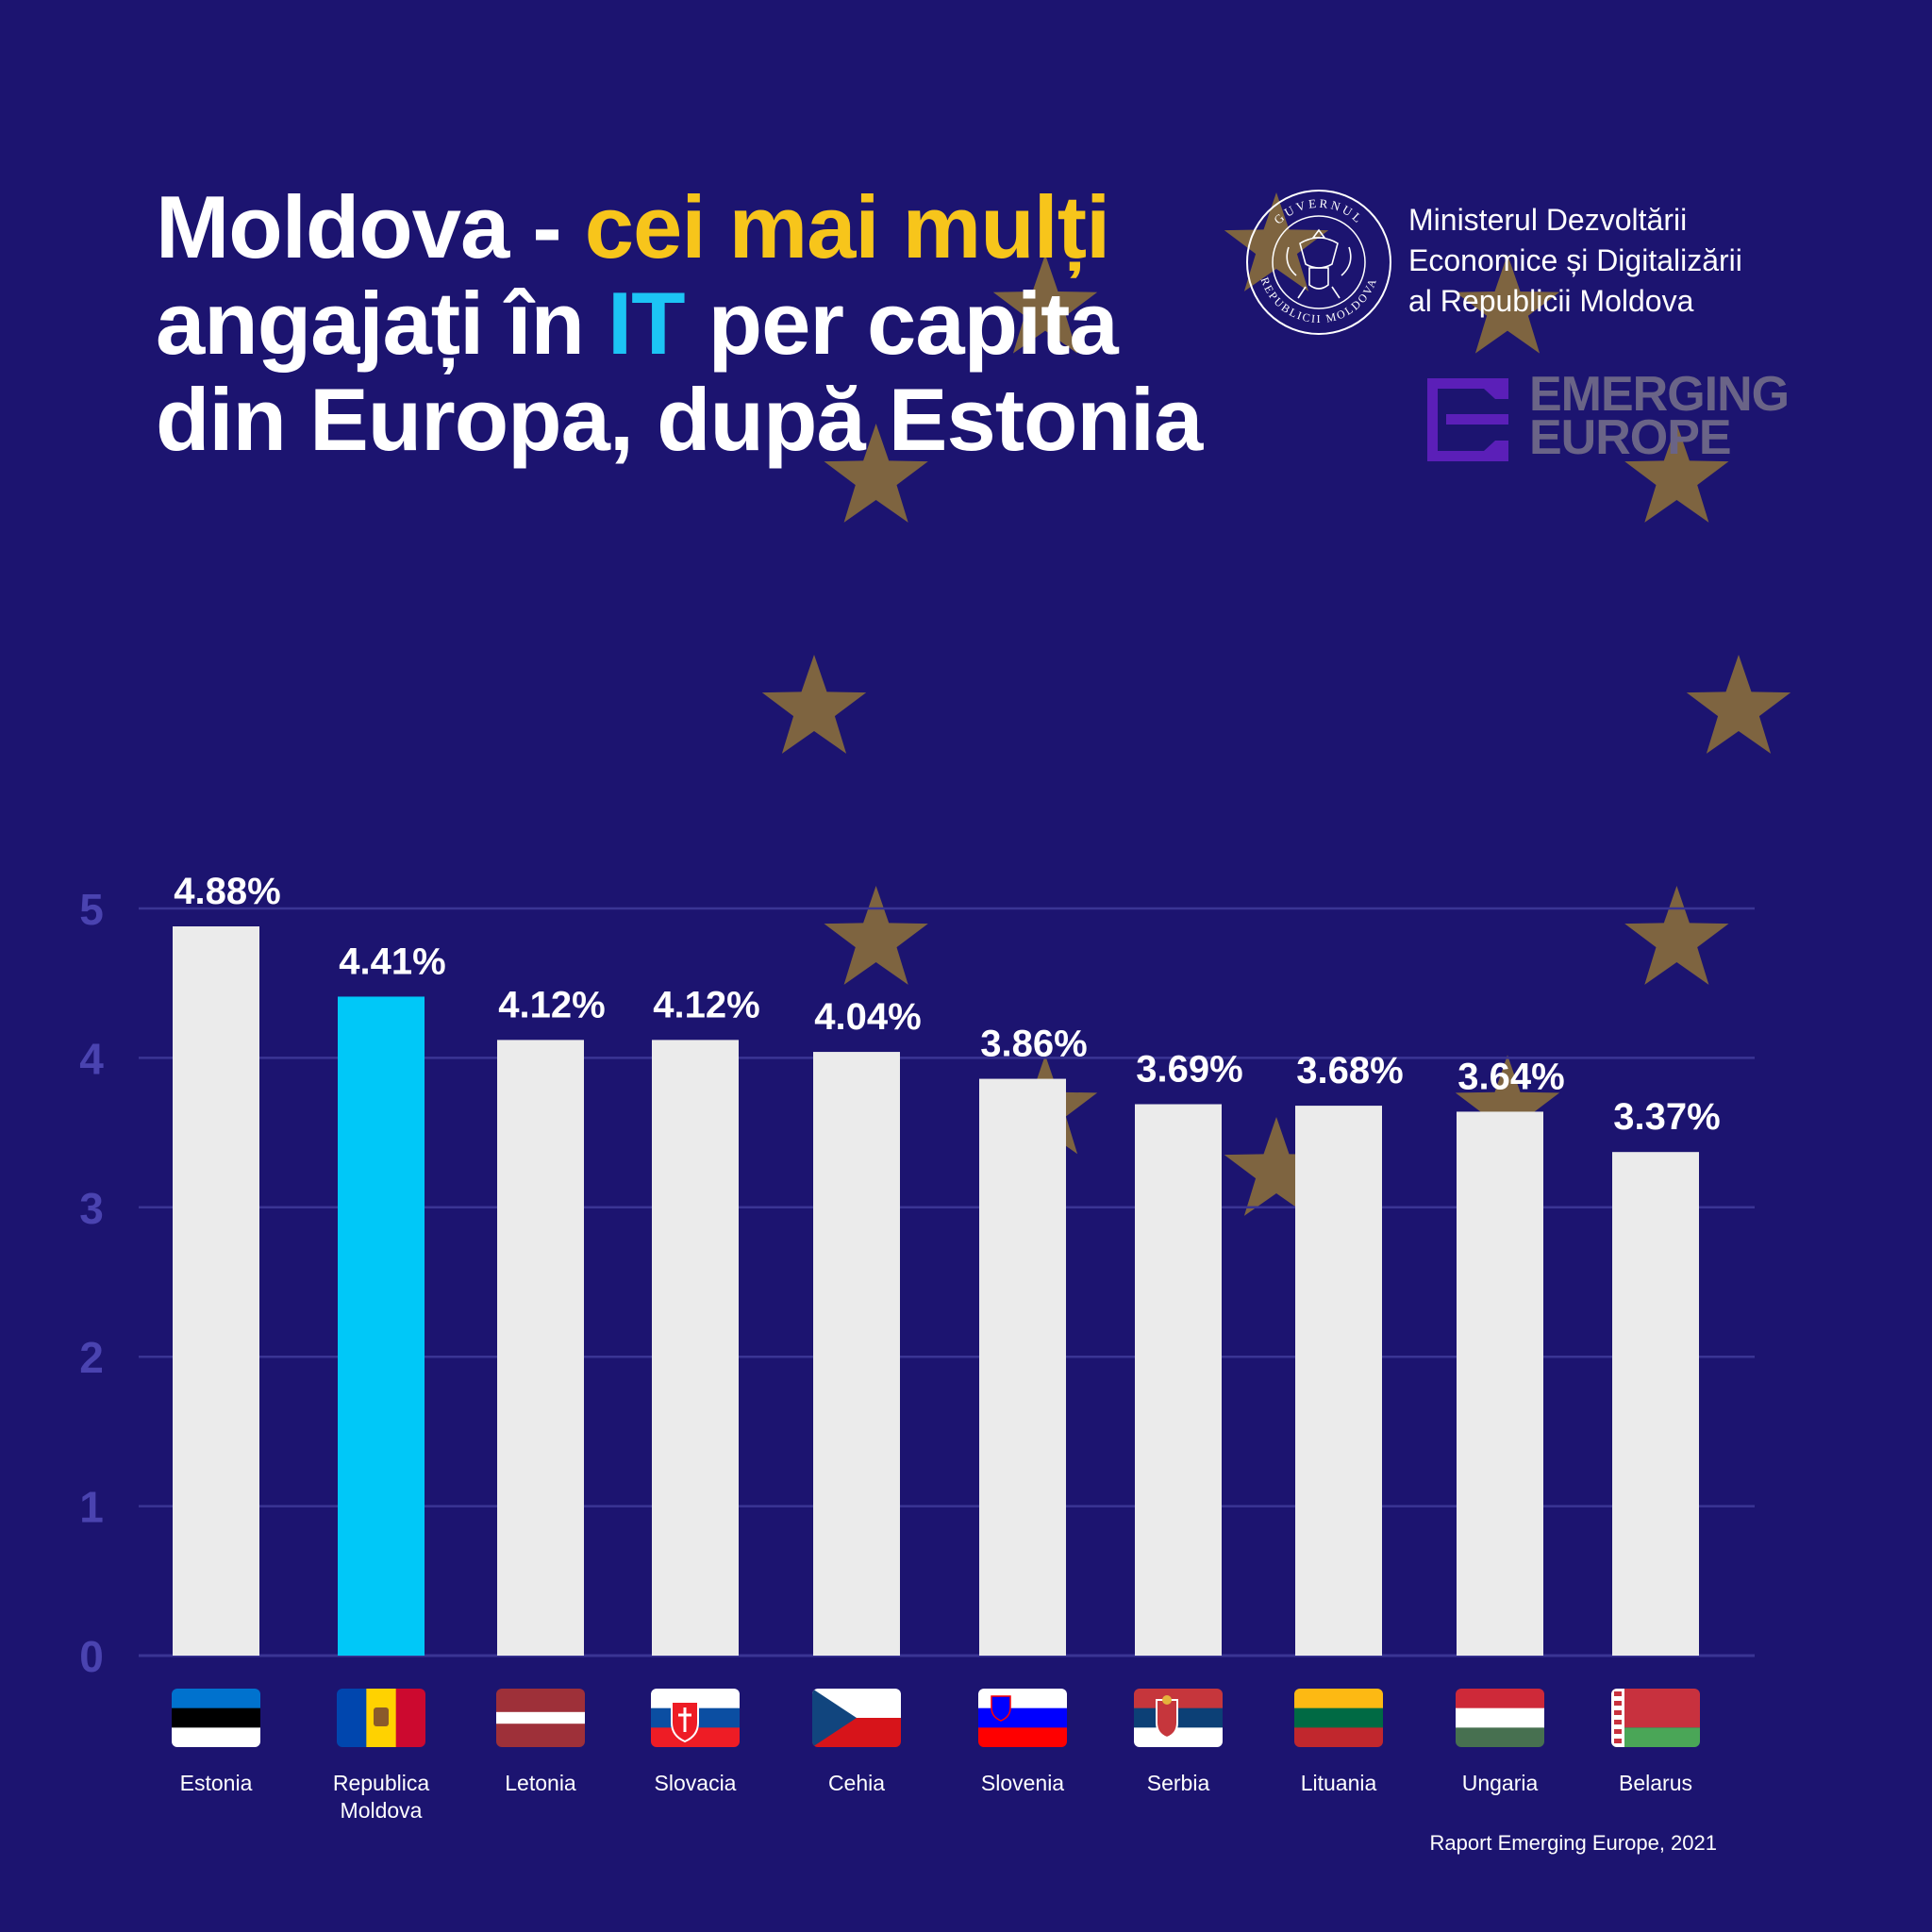 Image resolution: width=1932 pixels, height=1932 pixels. What do you see at coordinates (540, 1783) in the screenshot?
I see `x-tick-label: Letonia` at bounding box center [540, 1783].